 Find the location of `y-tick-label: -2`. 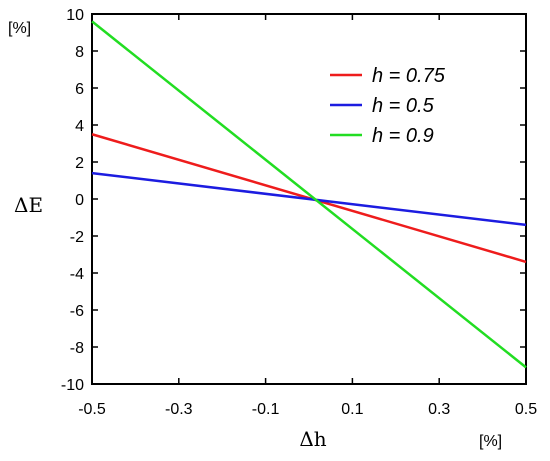

y-tick-label: -2 is located at coordinates (77, 237).